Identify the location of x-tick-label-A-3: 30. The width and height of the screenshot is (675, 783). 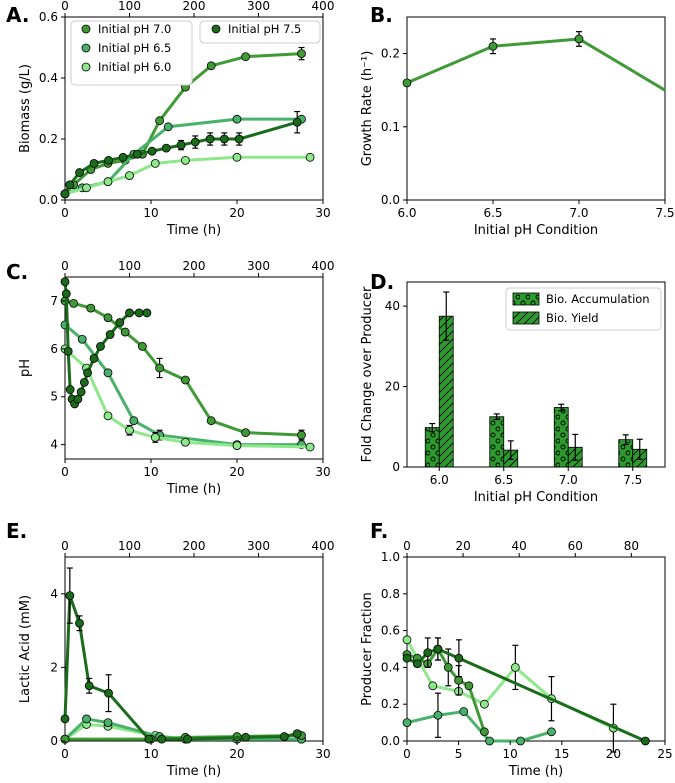
(322, 213).